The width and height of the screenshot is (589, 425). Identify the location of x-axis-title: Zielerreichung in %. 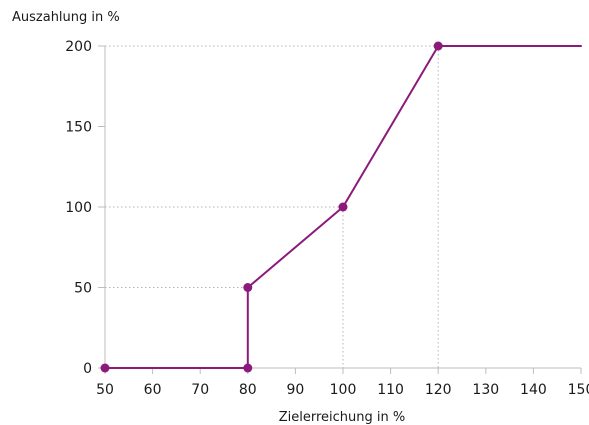
(342, 417).